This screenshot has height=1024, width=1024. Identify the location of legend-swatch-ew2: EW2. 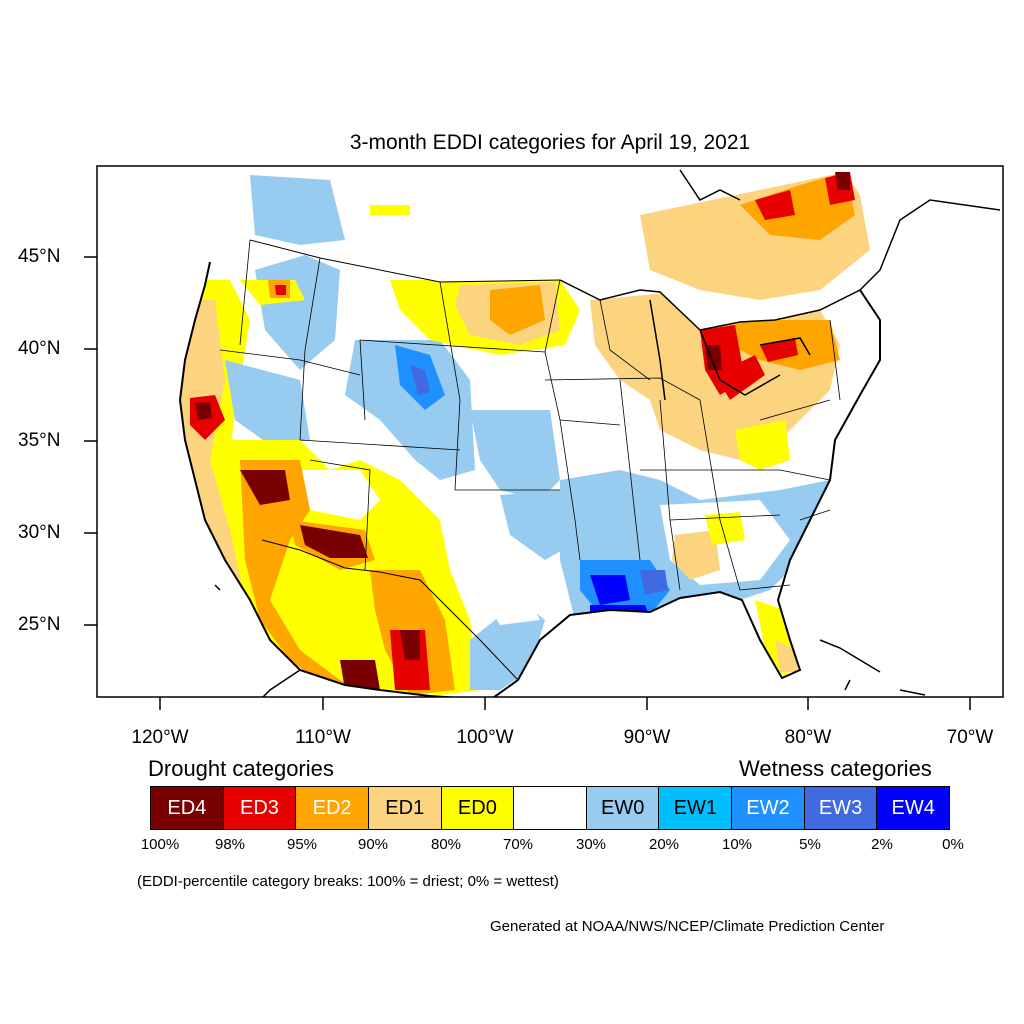
(768, 808).